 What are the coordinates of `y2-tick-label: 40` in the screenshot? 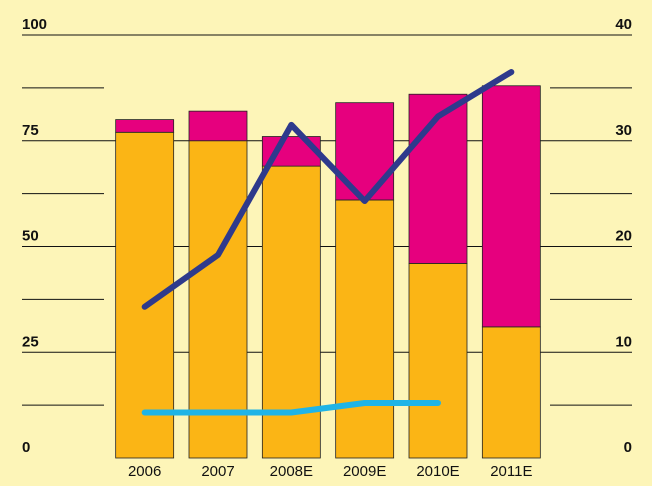 It's located at (623, 24).